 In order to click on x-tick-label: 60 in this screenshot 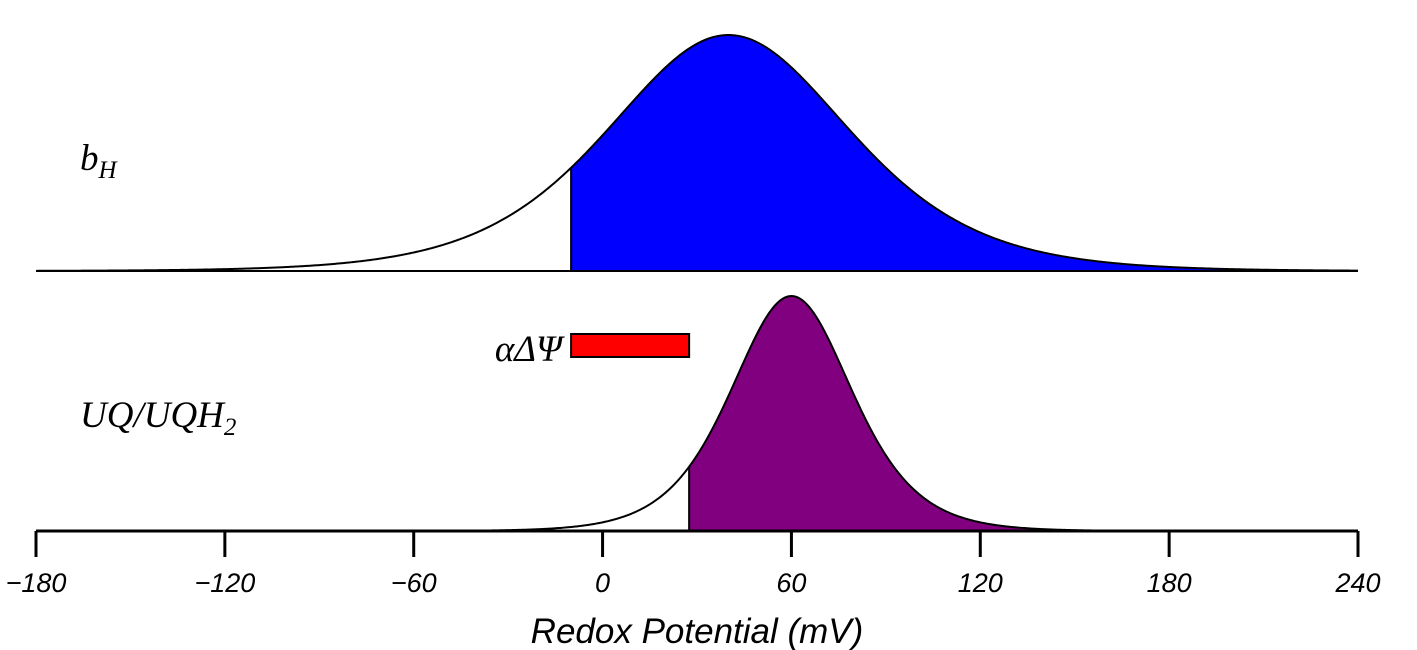, I will do `click(791, 583)`.